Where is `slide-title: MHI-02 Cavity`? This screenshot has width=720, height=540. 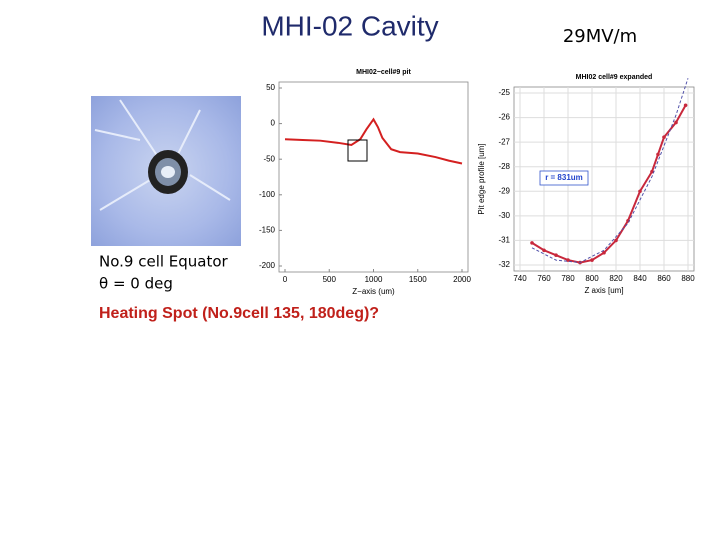
slide-title: MHI-02 Cavity is located at coordinates (349, 25).